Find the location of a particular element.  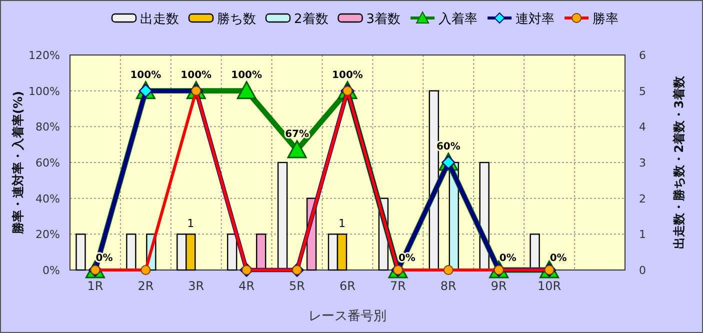

x-tick-label: 6R is located at coordinates (348, 286).